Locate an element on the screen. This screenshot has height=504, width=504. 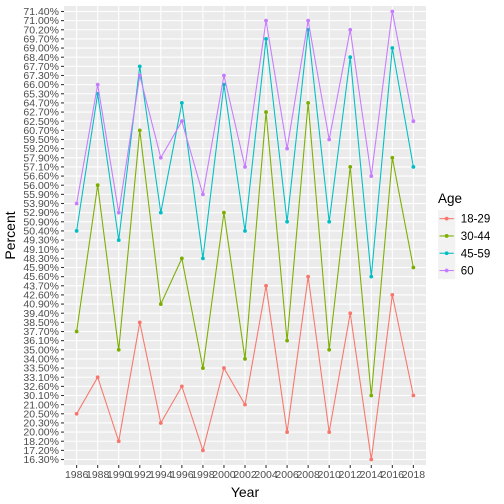
y-tick-label: 68.40% is located at coordinates (41, 58).